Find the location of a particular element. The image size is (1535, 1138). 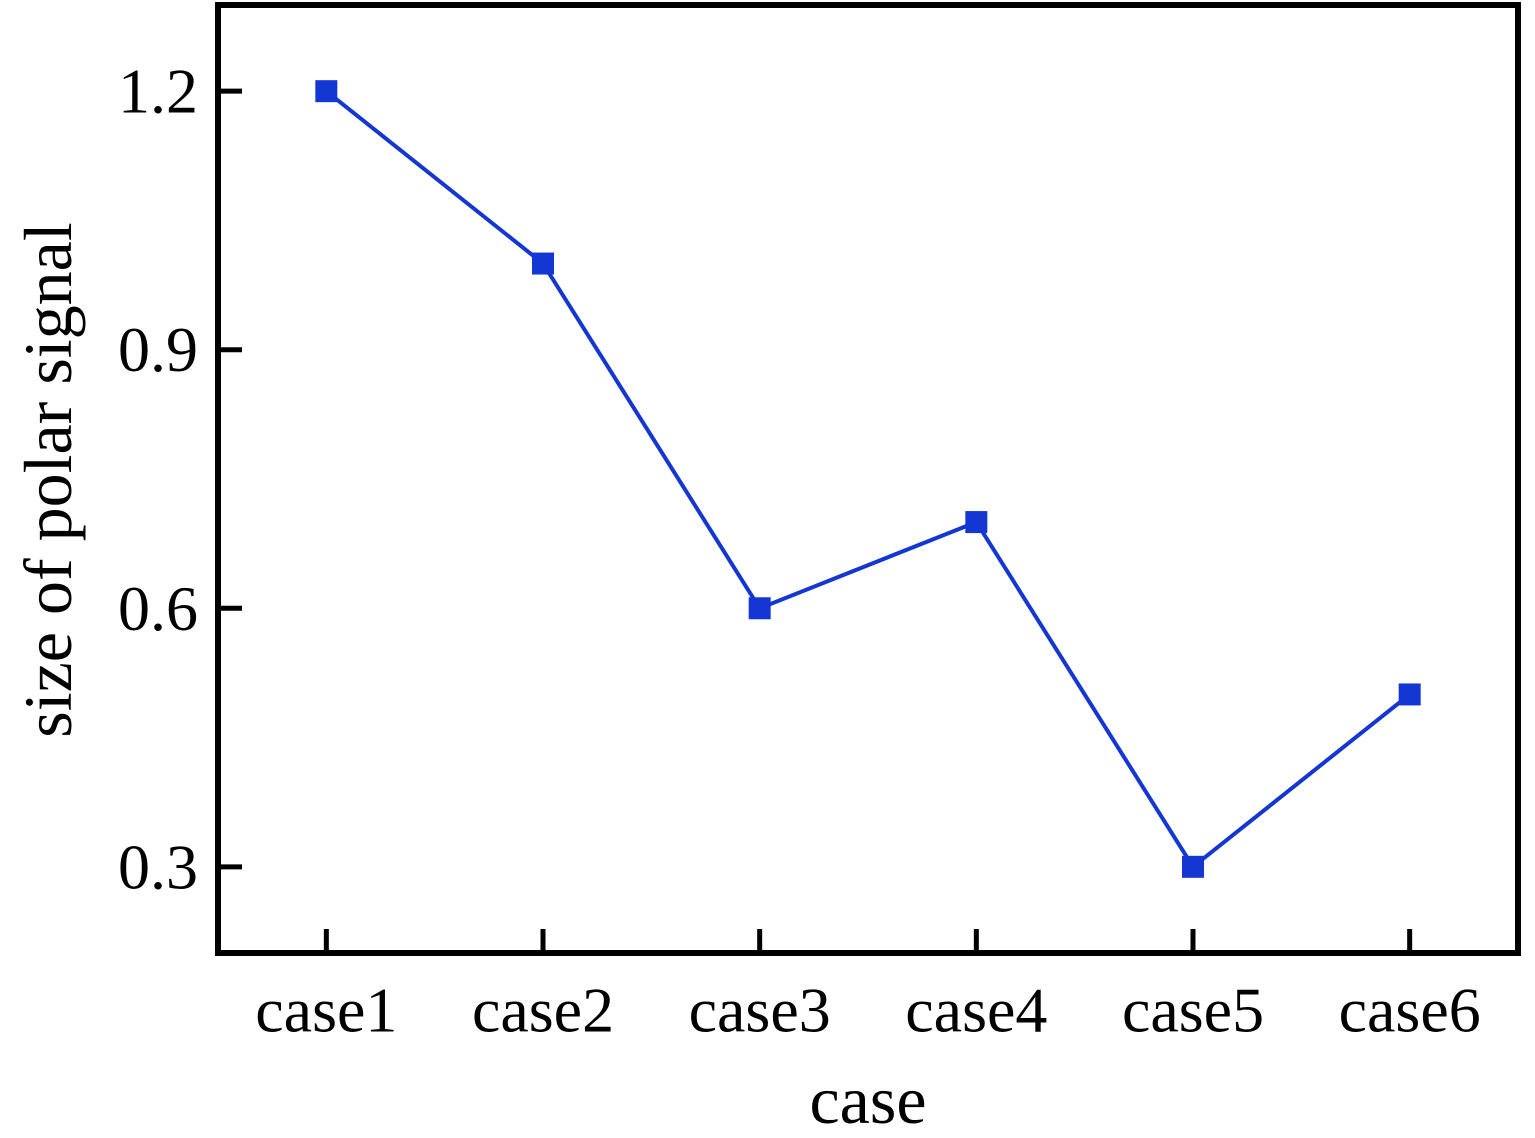

x-tick-label: case3 is located at coordinates (760, 1010).